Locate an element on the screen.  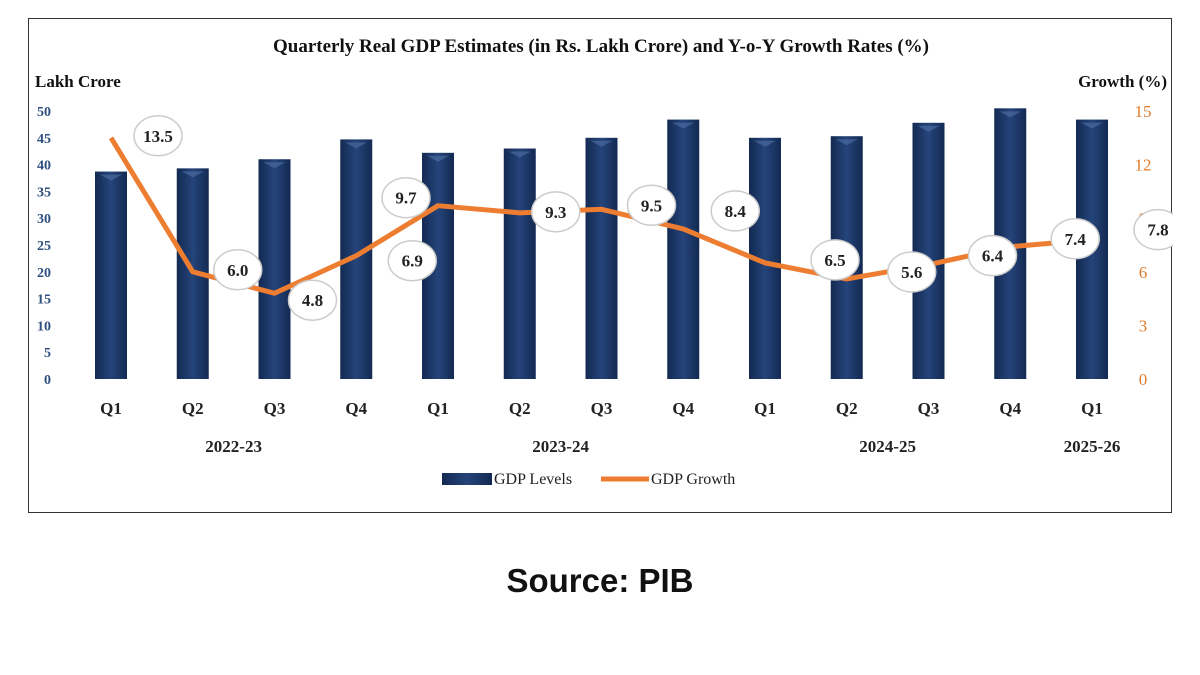
left-axis-label: Lakh Crore is located at coordinates (78, 81).